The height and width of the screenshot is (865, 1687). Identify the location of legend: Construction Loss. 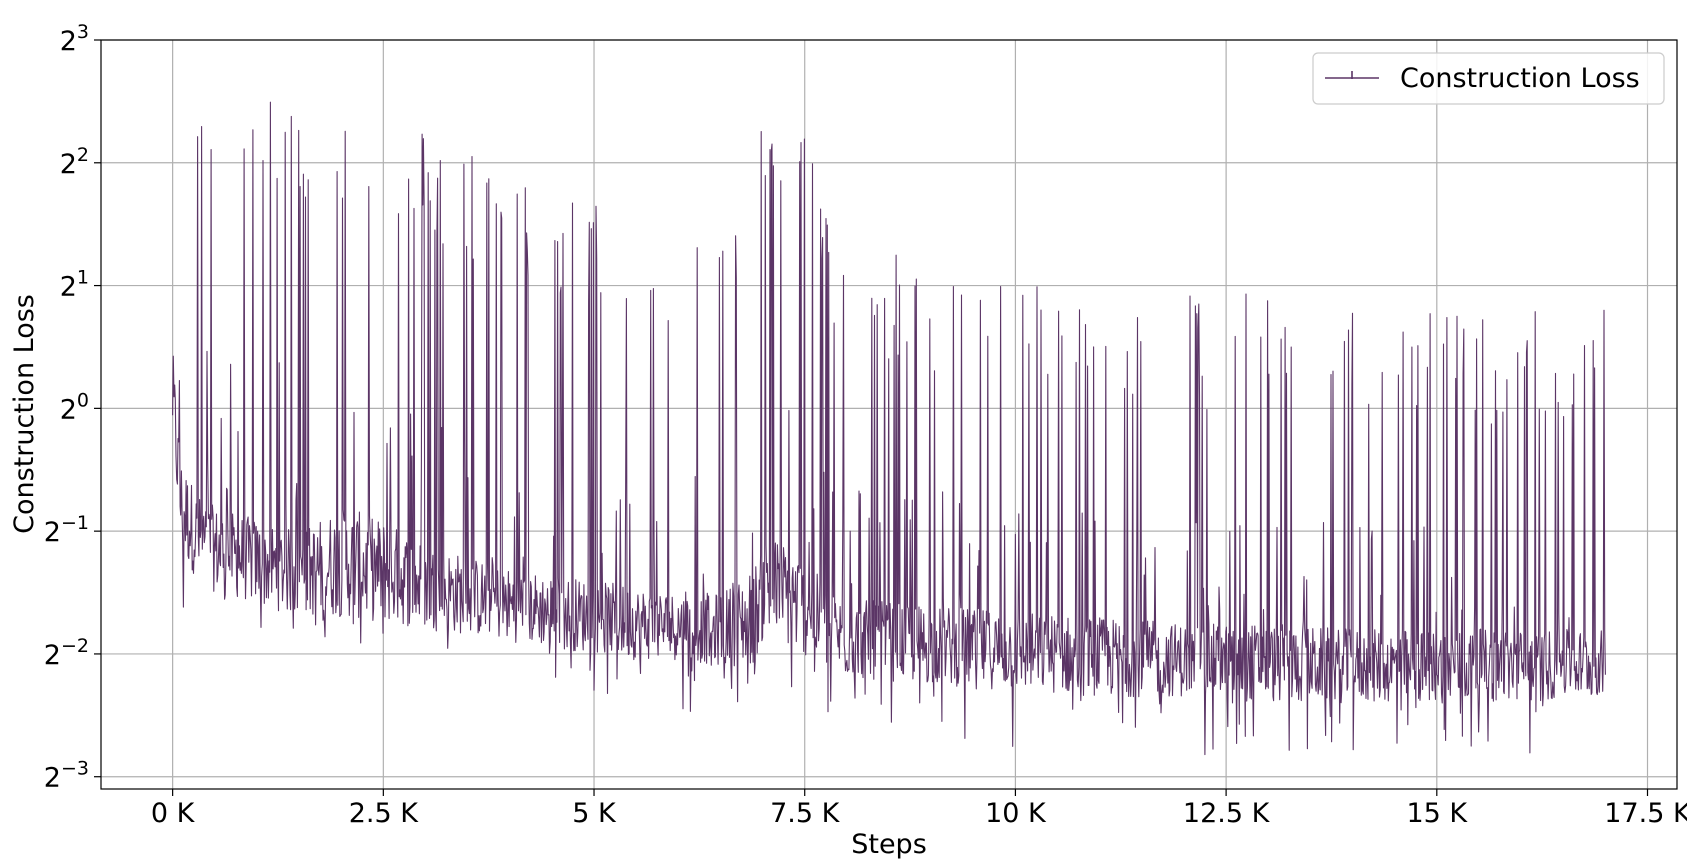
(1488, 78).